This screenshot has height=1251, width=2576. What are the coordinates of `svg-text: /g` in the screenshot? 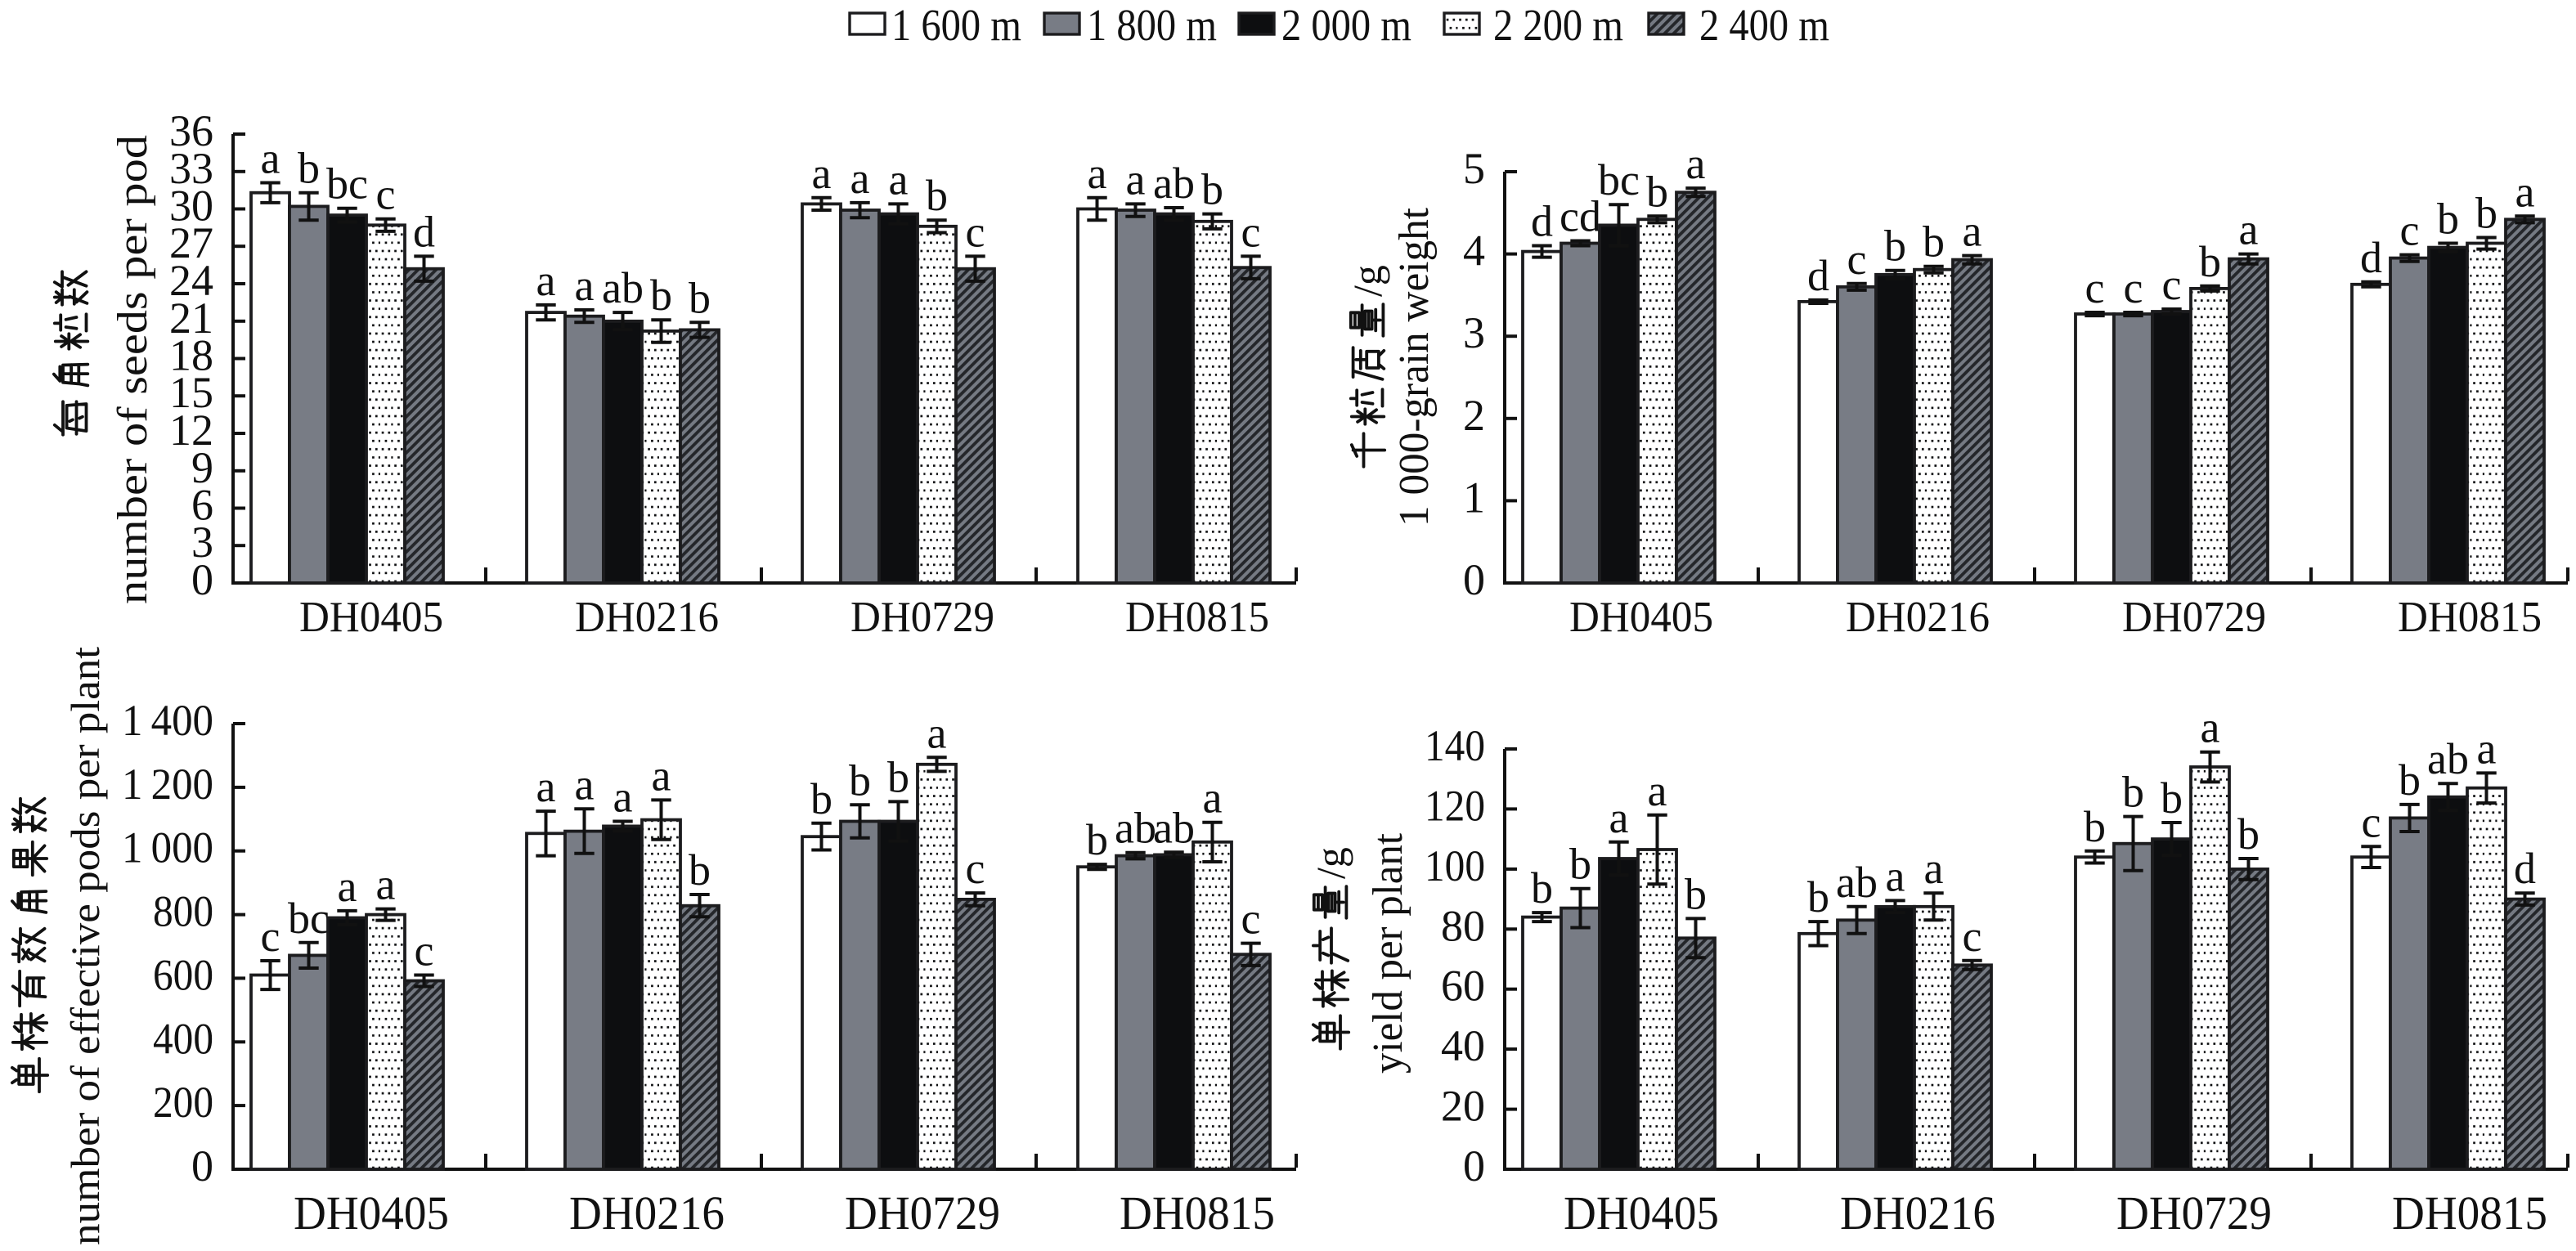 It's located at (1367, 281).